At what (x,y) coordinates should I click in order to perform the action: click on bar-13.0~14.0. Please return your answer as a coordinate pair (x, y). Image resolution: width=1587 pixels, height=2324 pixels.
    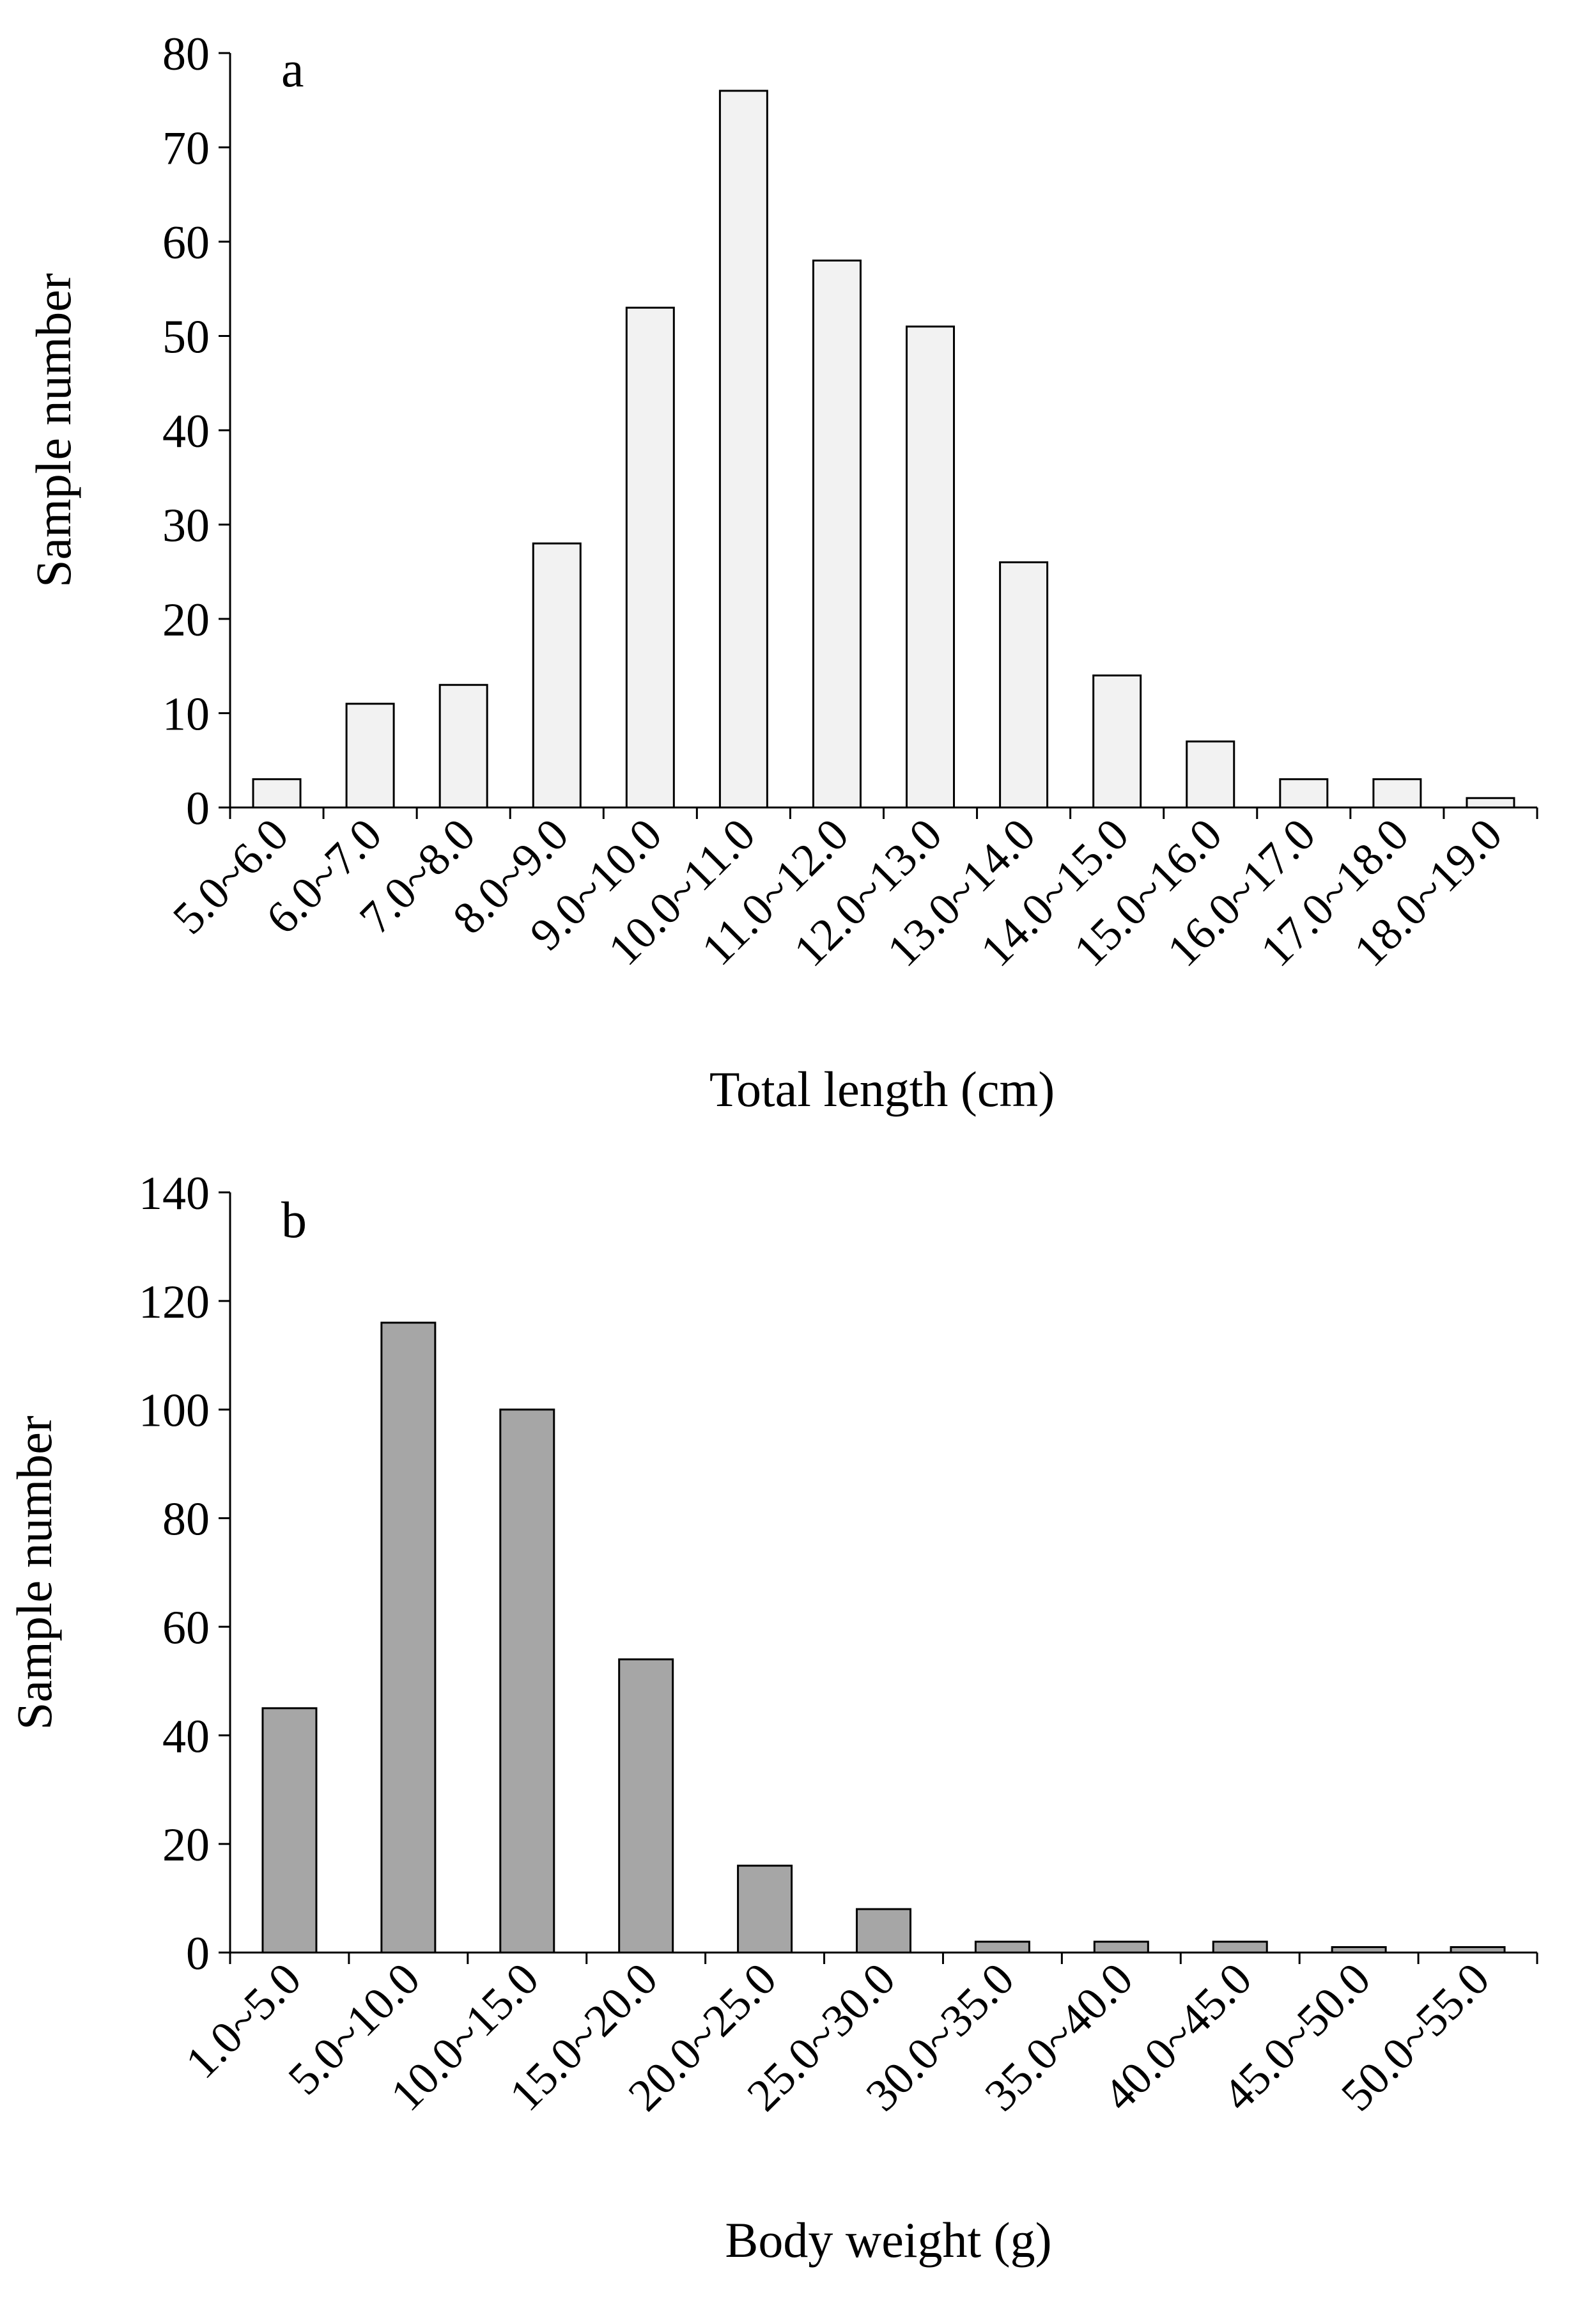
    Looking at the image, I should click on (1024, 685).